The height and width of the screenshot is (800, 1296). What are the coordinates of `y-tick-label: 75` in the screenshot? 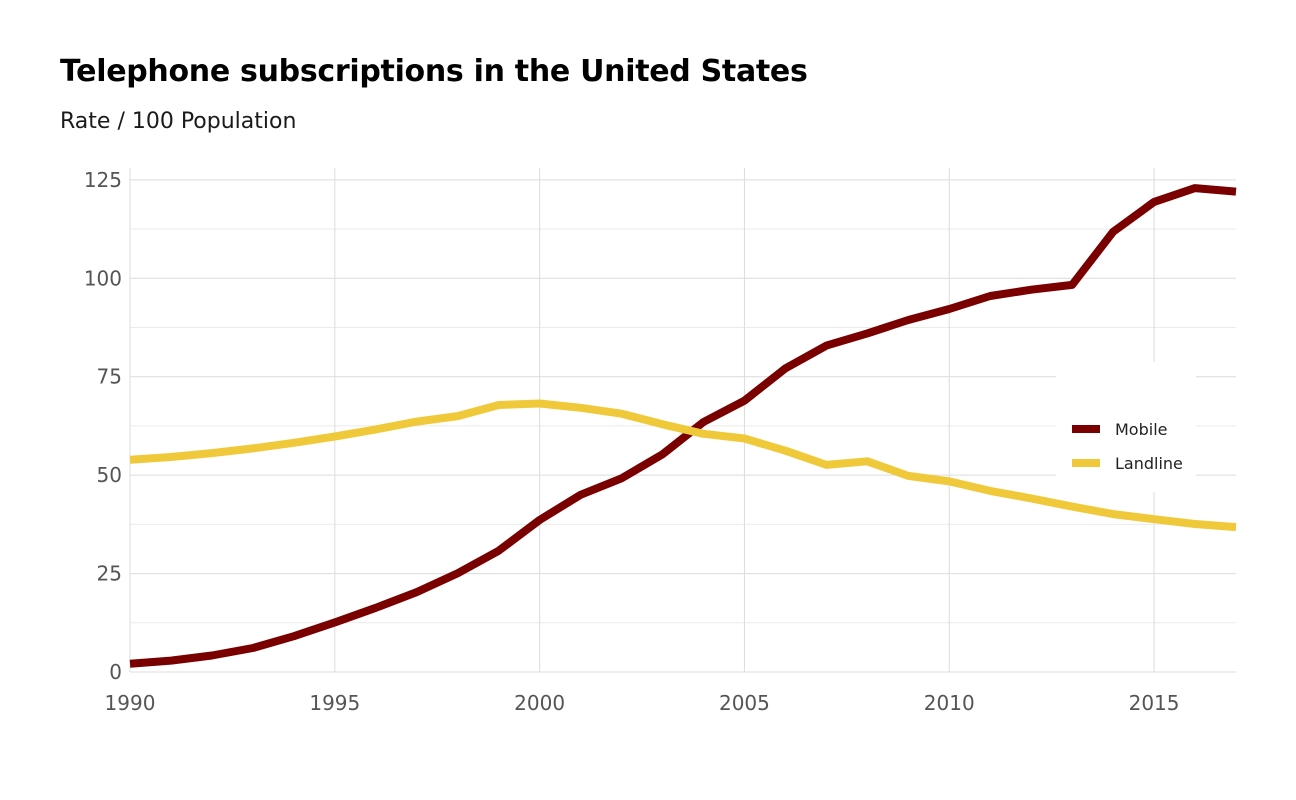 It's located at (109, 377).